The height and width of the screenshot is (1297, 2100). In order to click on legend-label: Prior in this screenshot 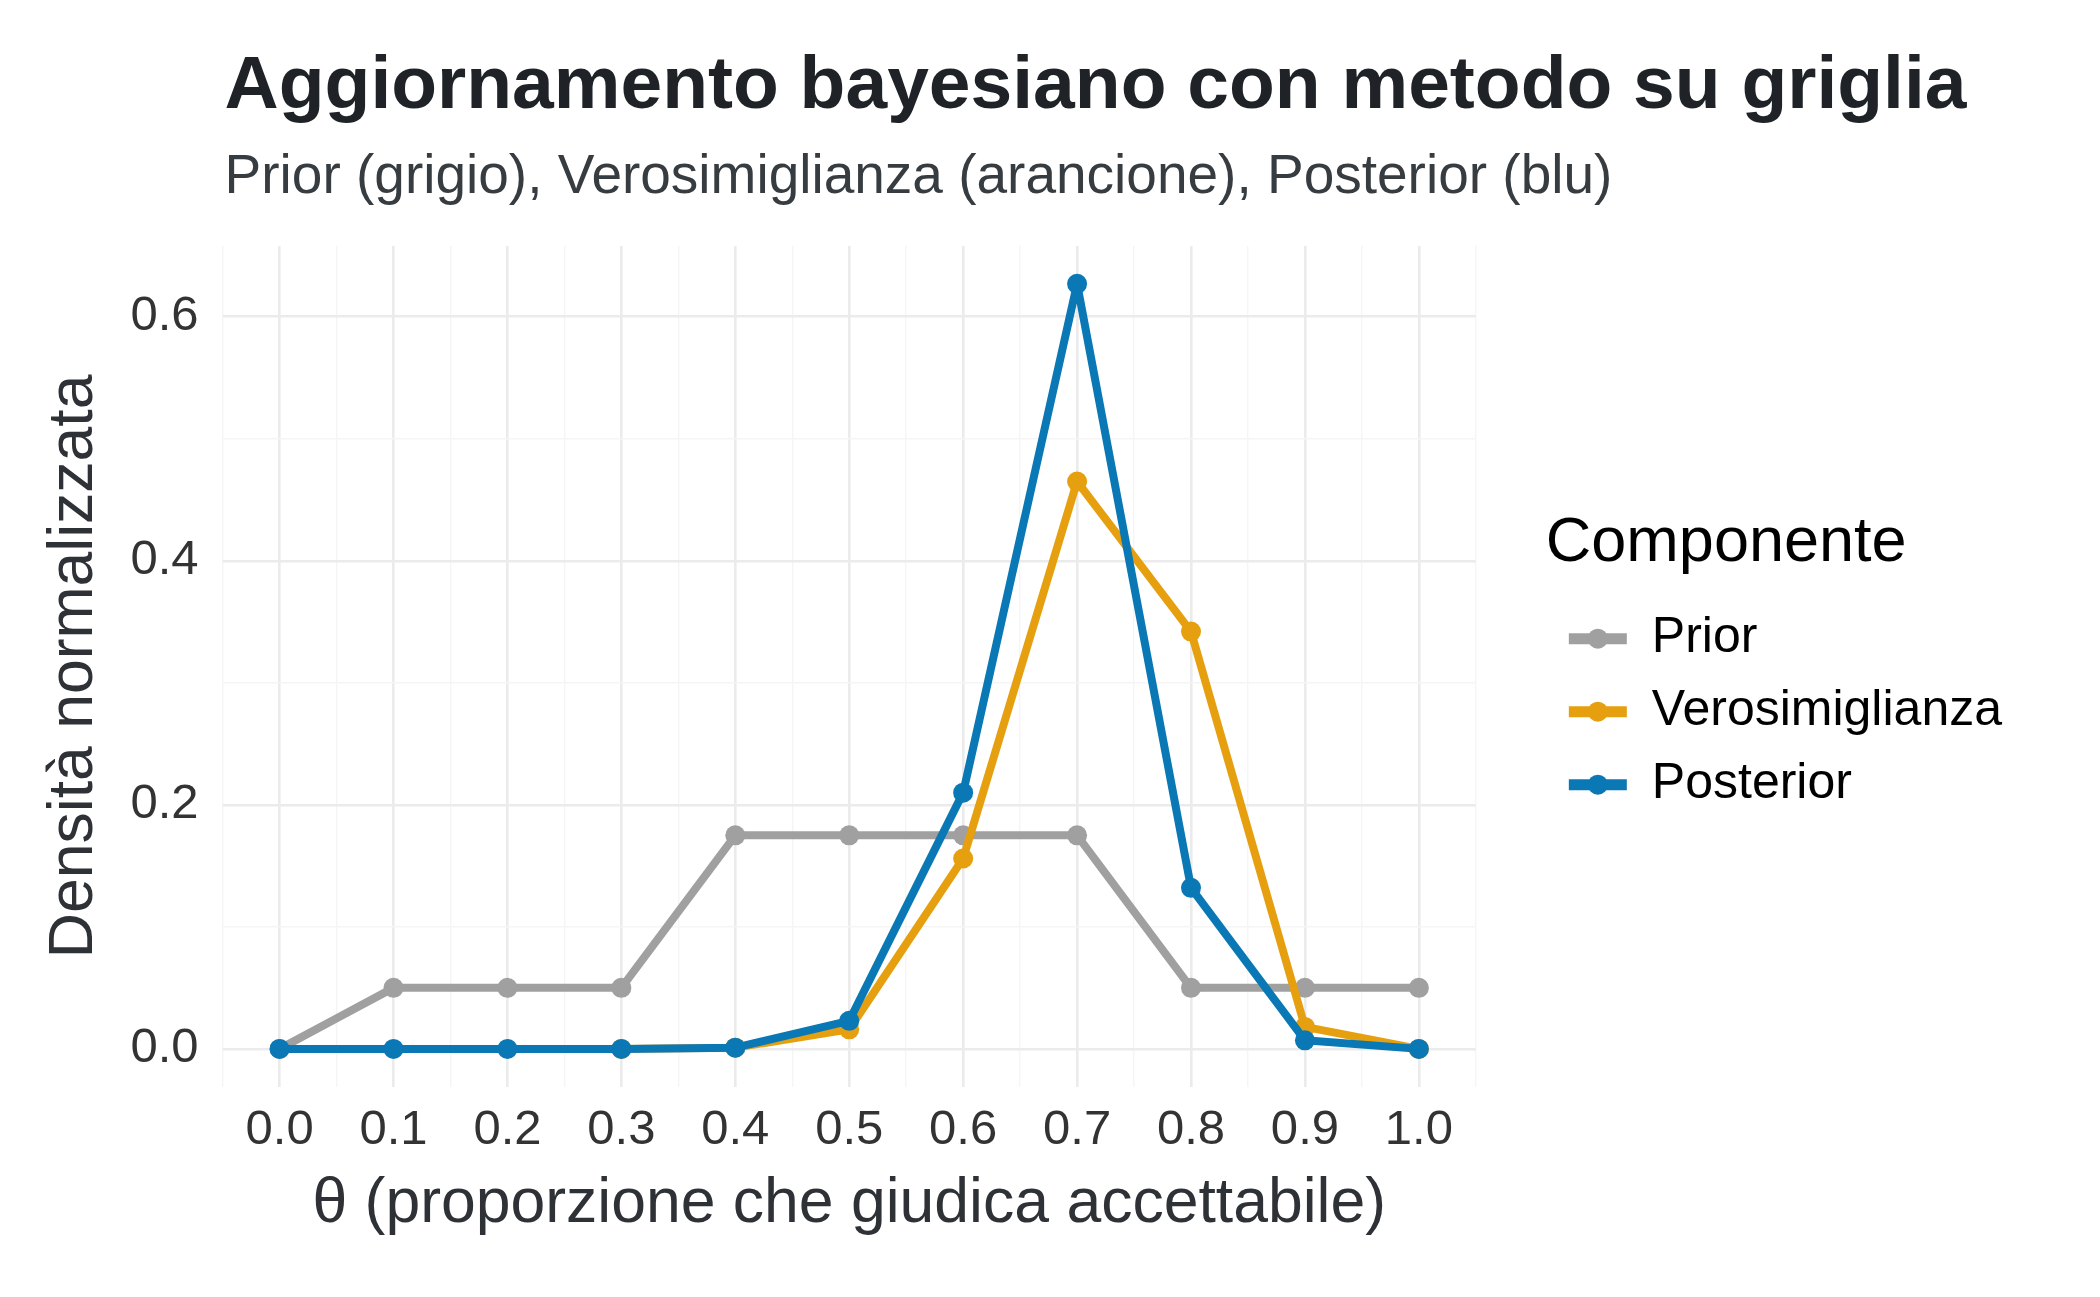, I will do `click(1704, 635)`.